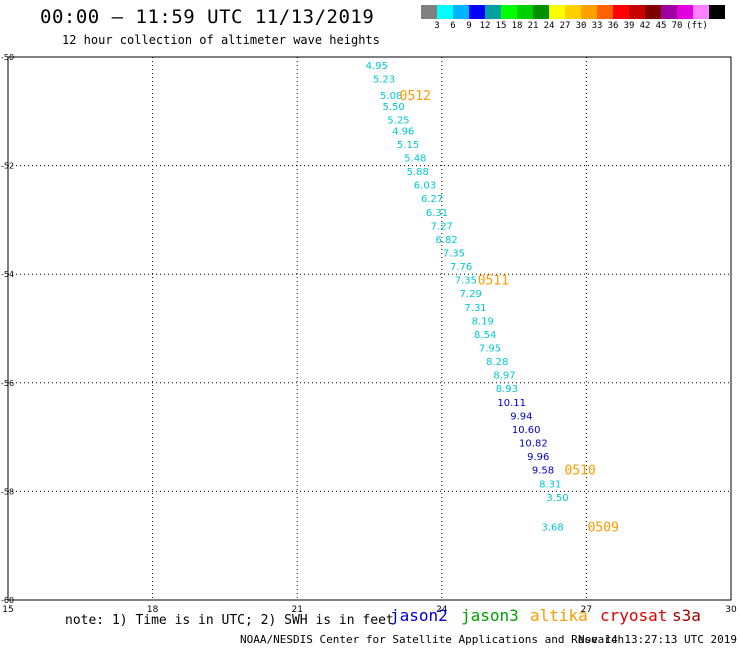 This screenshot has width=740, height=650. I want to click on y-tick-label: -52, so click(7, 166).